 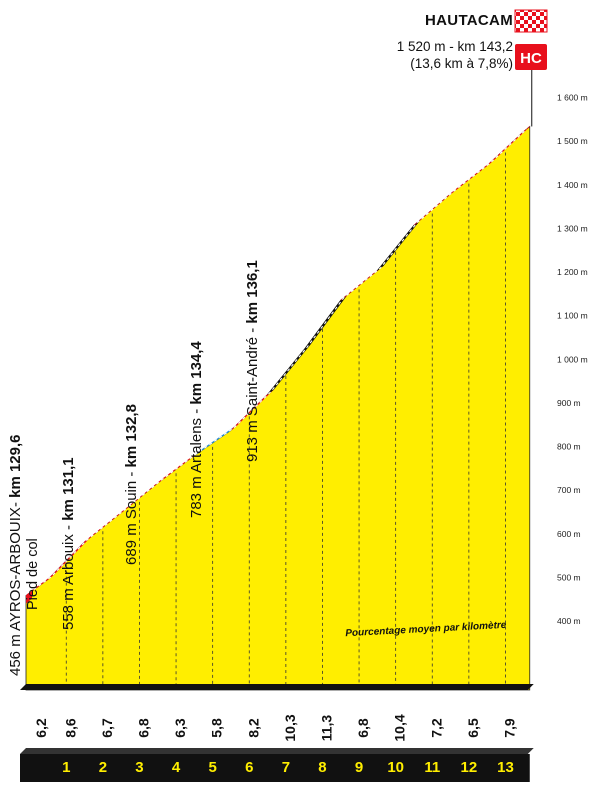 I want to click on waypoint-label: 783 m Artalens - km 134,4, so click(x=196, y=429).